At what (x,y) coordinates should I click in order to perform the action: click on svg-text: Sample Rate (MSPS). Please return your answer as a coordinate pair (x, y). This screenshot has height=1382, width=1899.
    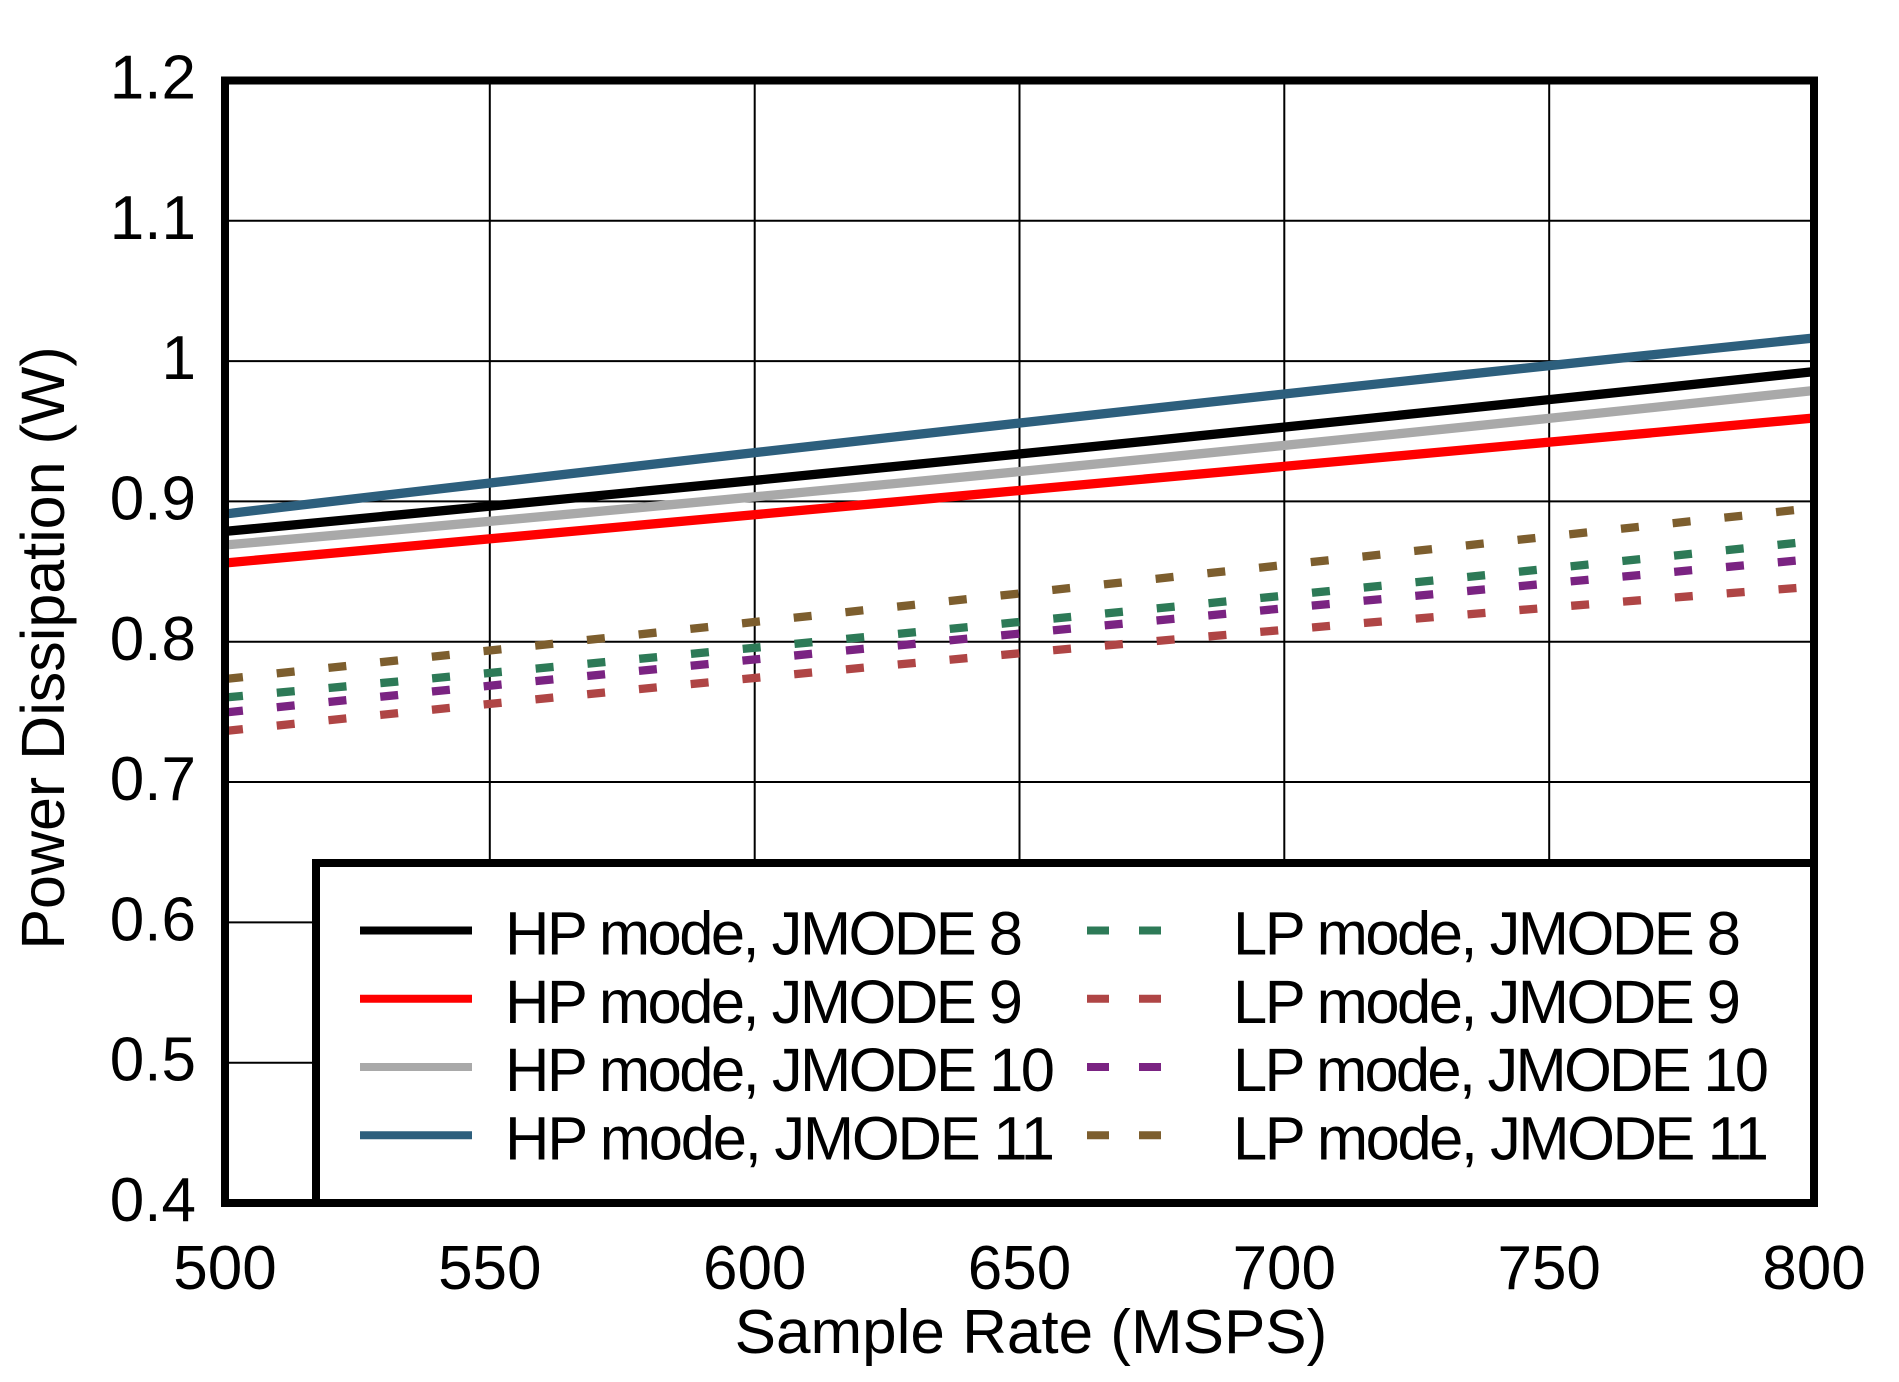
    Looking at the image, I should click on (1031, 1332).